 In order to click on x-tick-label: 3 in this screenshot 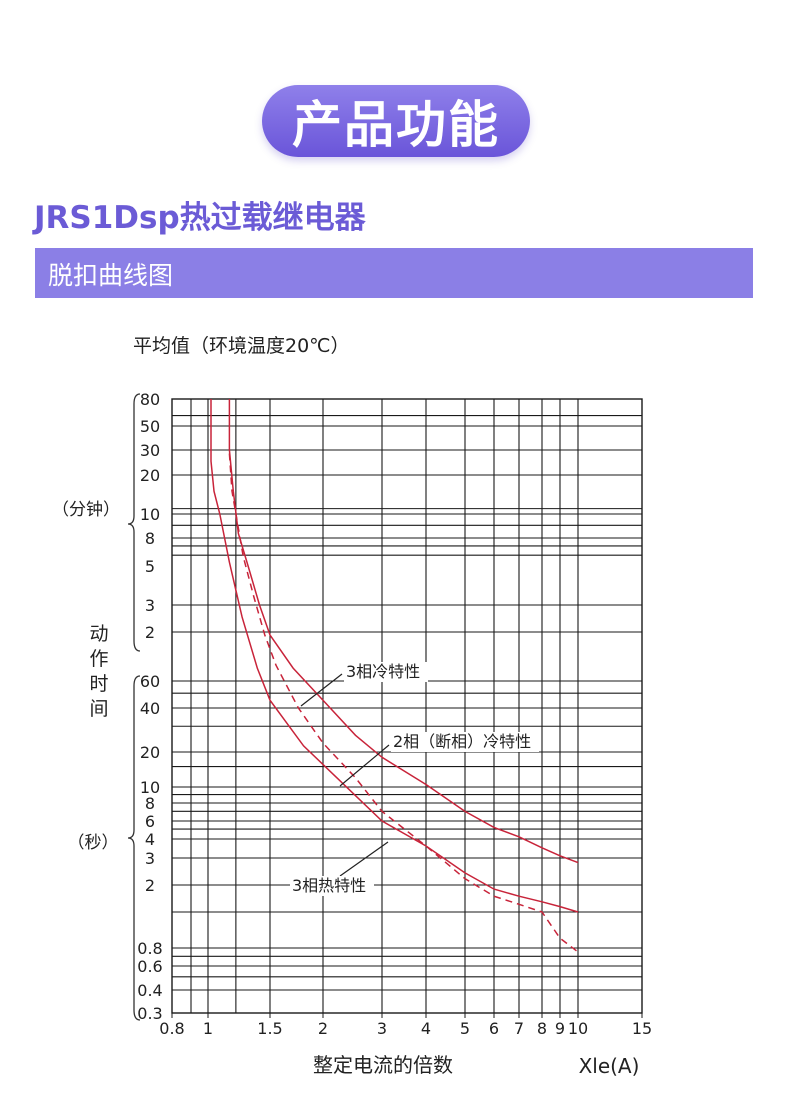, I will do `click(382, 1028)`.